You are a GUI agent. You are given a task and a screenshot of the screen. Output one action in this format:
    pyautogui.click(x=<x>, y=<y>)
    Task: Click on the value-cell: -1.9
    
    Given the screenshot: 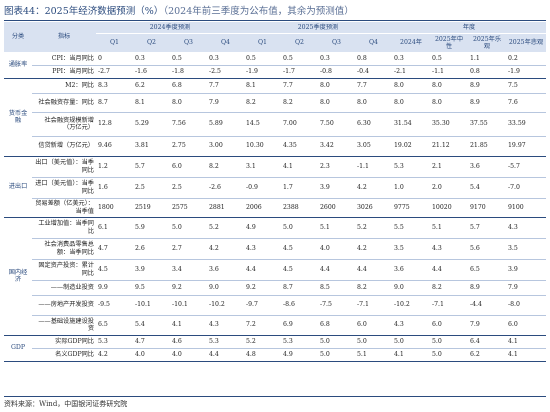 What is the action you would take?
    pyautogui.click(x=526, y=72)
    